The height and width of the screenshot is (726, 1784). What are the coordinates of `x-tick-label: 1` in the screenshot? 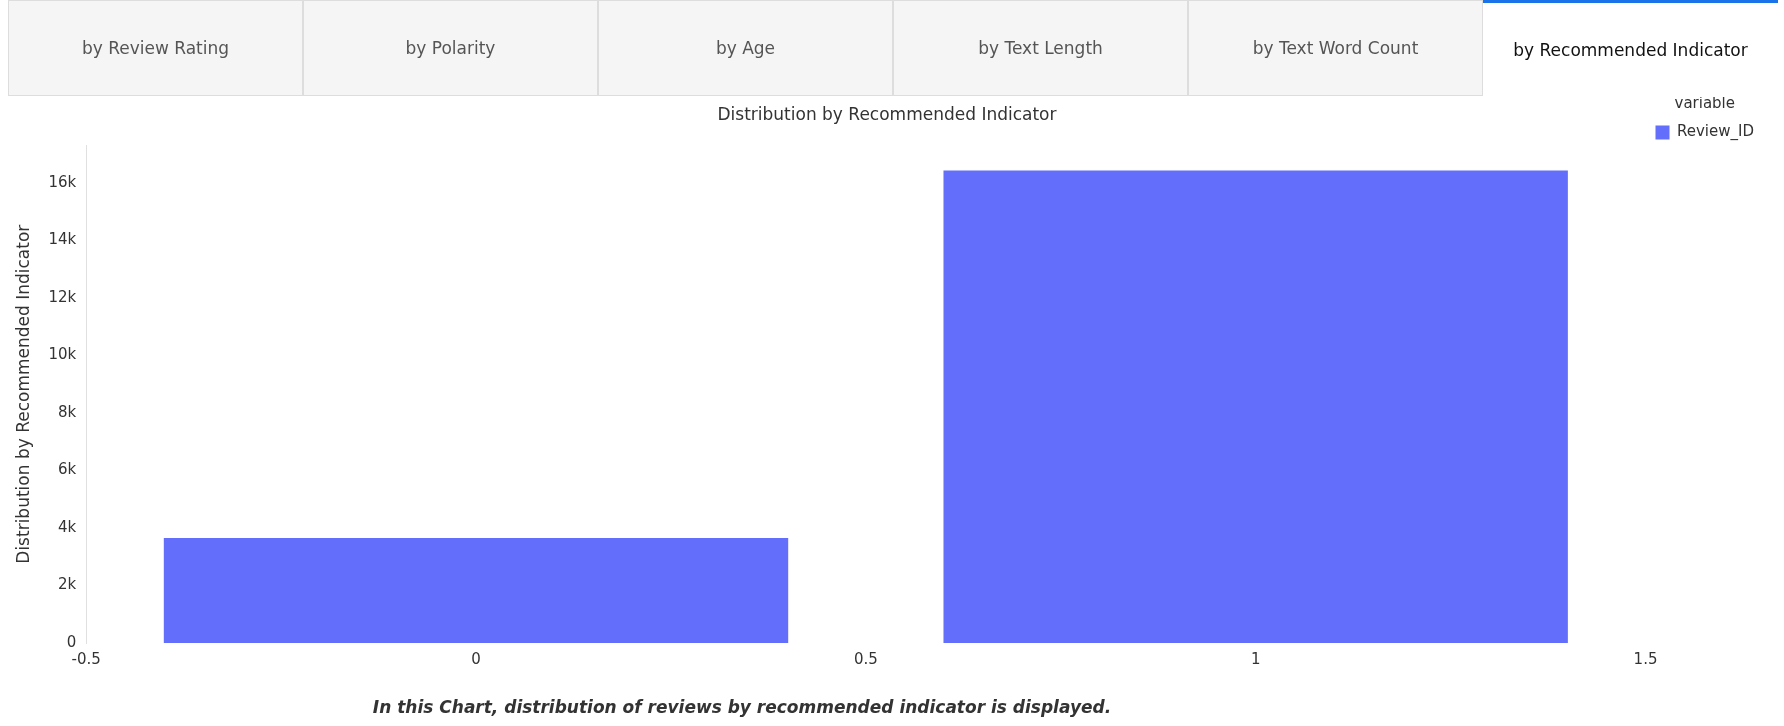 It's located at (1255, 658).